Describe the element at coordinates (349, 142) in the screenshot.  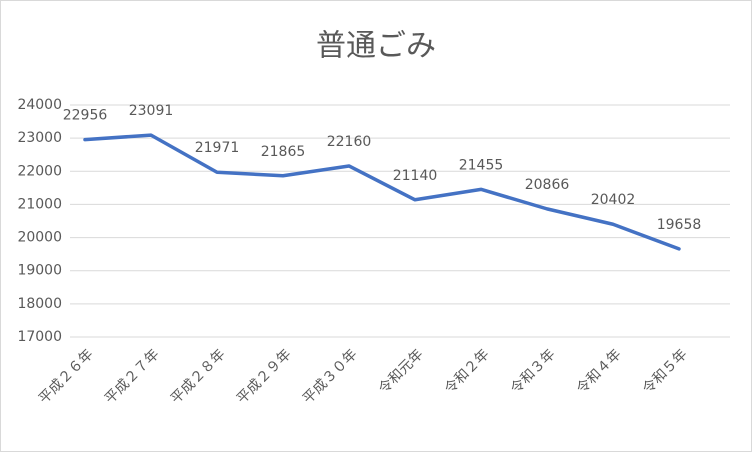
I see `data-label: 22160` at that location.